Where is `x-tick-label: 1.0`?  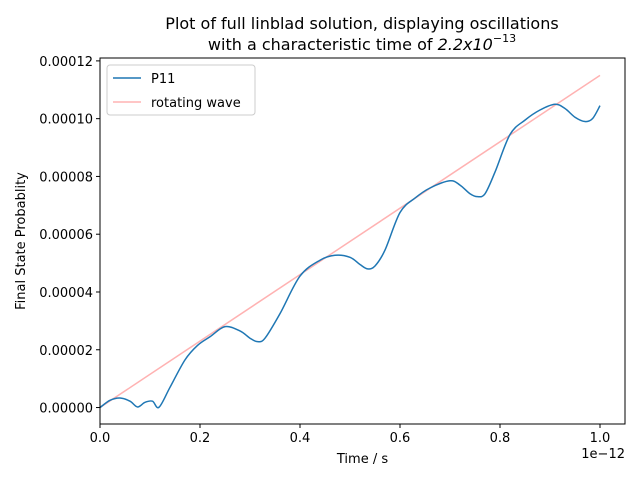
x-tick-label: 1.0 is located at coordinates (600, 438).